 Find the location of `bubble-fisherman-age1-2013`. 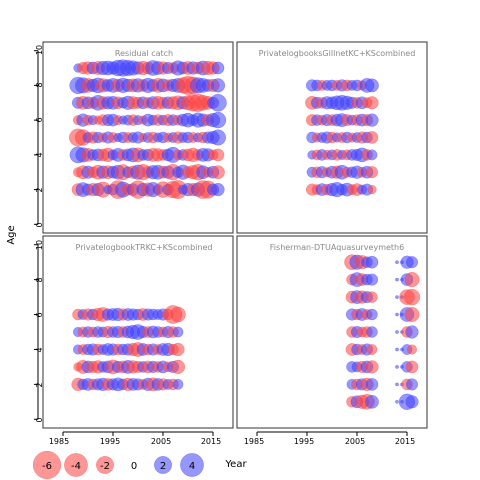

bubble-fisherman-age1-2013 is located at coordinates (397, 401).